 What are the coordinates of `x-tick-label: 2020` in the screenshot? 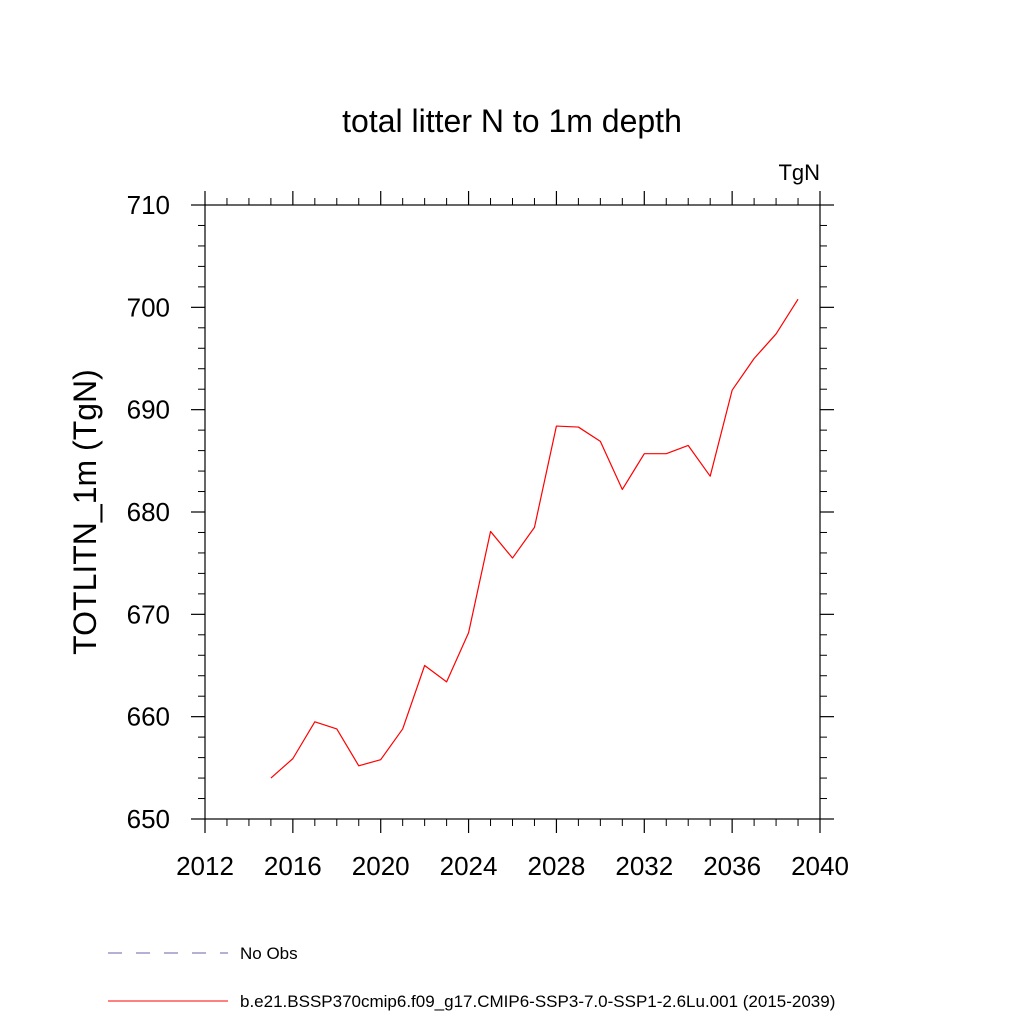 It's located at (381, 866).